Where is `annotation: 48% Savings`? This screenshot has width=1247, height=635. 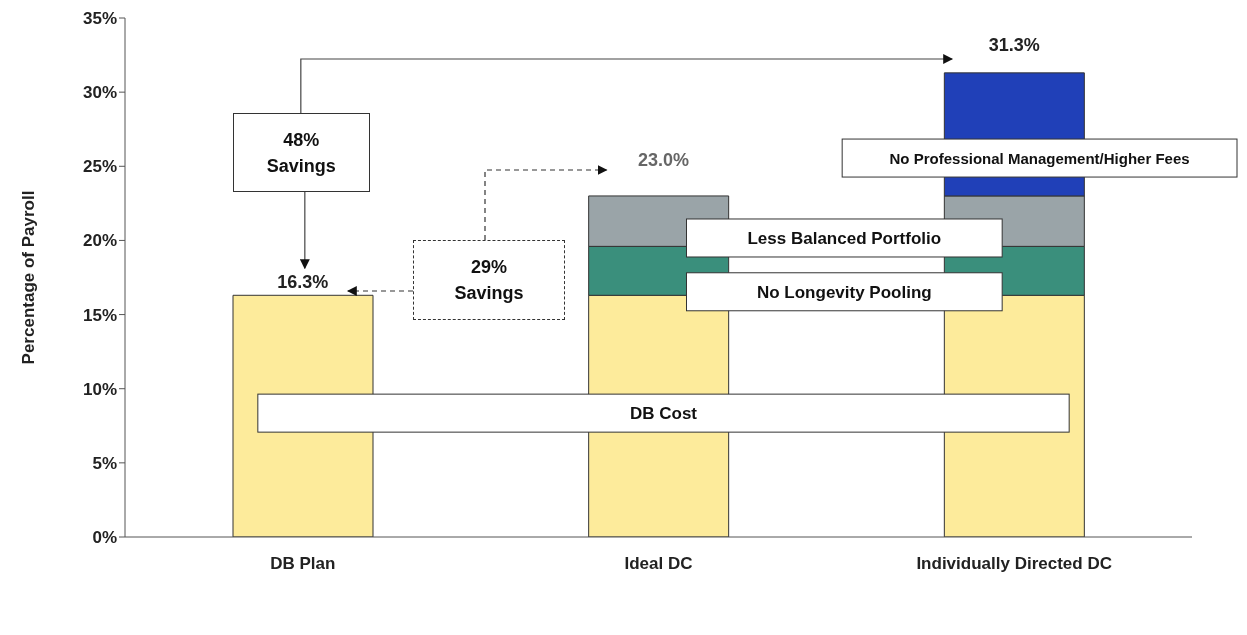 annotation: 48% Savings is located at coordinates (301, 153).